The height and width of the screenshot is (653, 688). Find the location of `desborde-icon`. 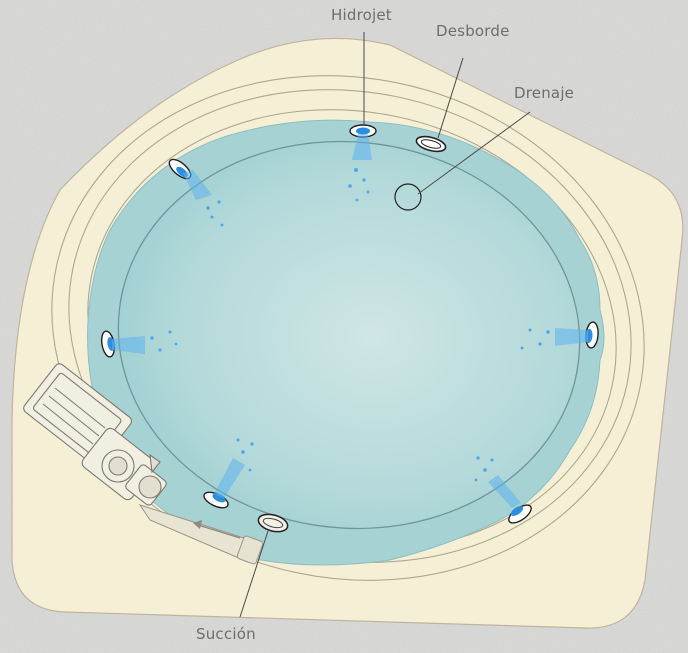

desborde-icon is located at coordinates (431, 144).